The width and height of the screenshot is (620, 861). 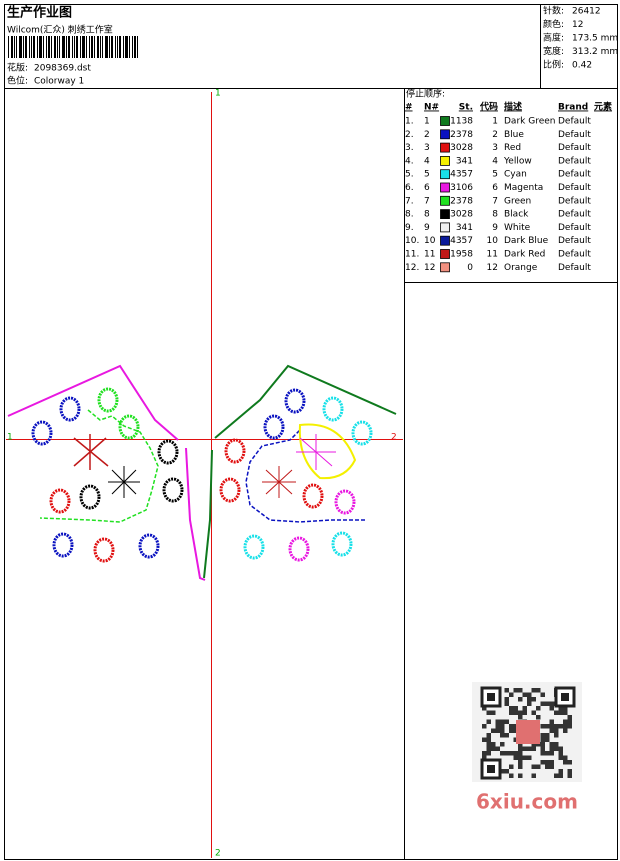 I want to click on row-n: 1, so click(x=427, y=122).